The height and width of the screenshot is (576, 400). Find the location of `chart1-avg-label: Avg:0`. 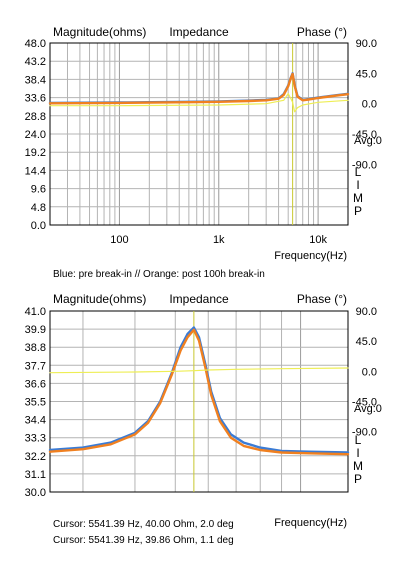

chart1-avg-label: Avg:0 is located at coordinates (368, 141).